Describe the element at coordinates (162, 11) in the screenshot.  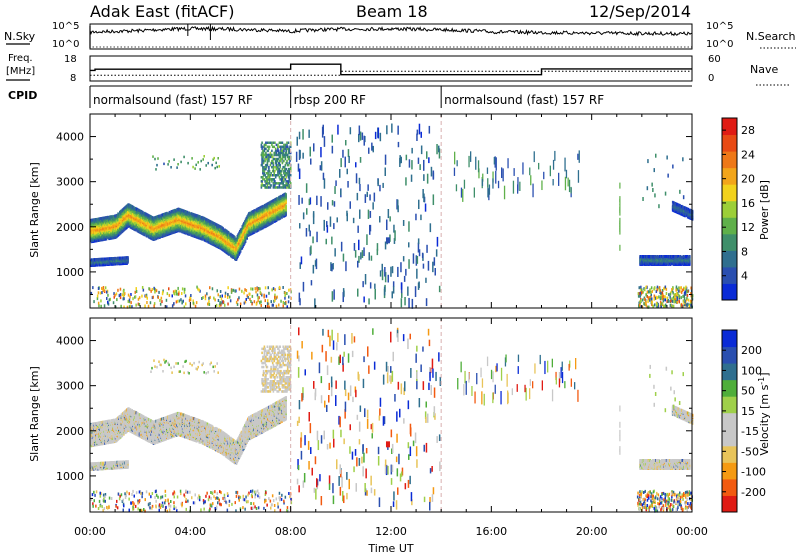
I see `station-title: Adak East (fitACF)` at that location.